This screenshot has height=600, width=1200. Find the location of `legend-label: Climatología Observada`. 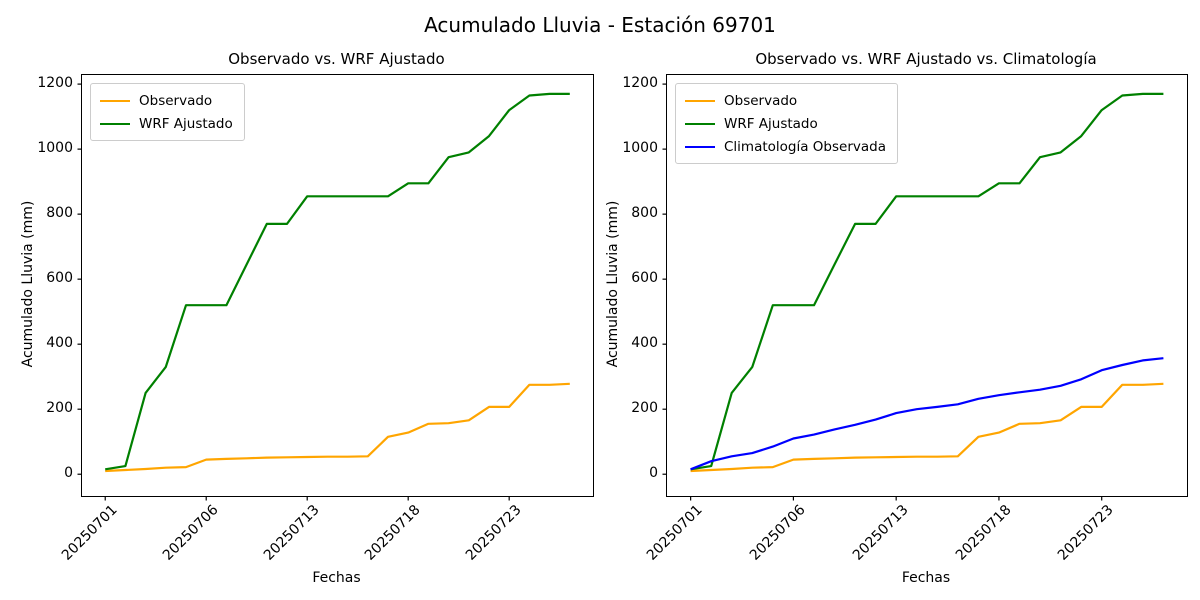

legend-label: Climatología Observada is located at coordinates (805, 146).